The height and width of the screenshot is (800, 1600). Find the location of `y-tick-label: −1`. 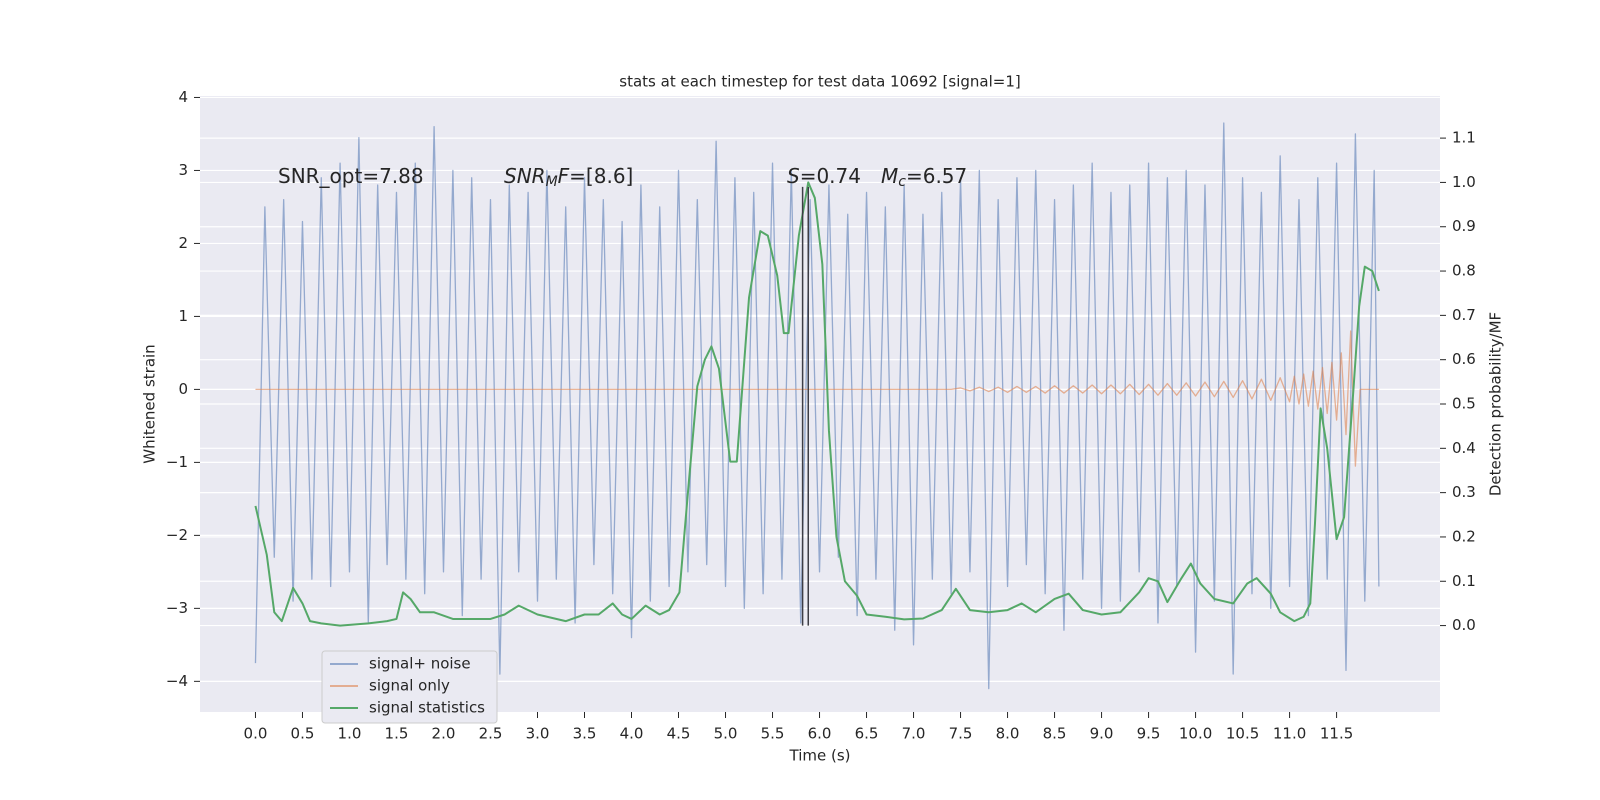

y-tick-label: −1 is located at coordinates (177, 462).